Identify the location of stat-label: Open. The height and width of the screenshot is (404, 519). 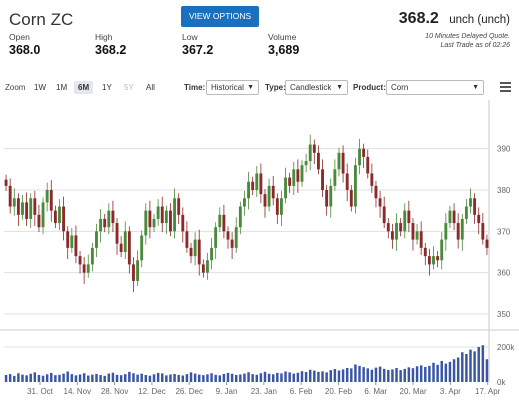
(19, 37).